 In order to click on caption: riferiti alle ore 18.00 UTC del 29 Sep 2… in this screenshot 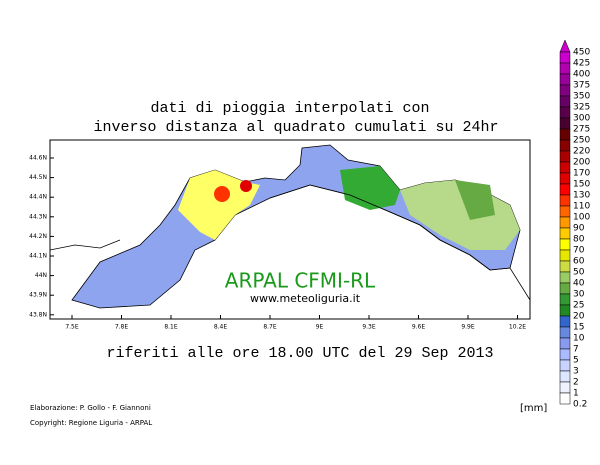, I will do `click(299, 353)`.